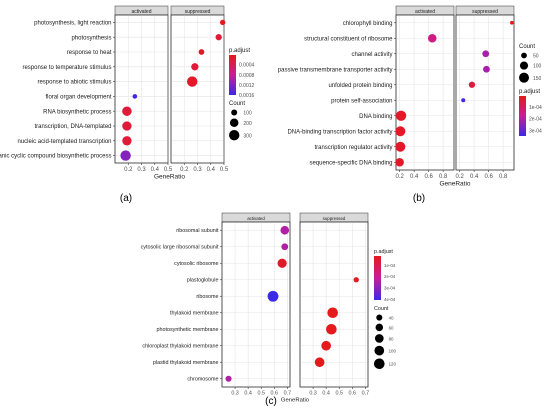 This screenshot has width=550, height=410. Describe the element at coordinates (425, 92) in the screenshot. I see `facet-activated: activated 0.2 0.4 0.6 0.8` at that location.